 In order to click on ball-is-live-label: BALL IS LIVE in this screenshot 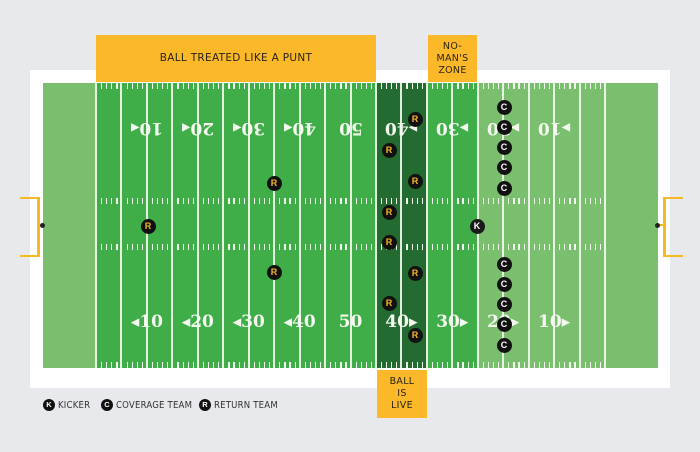, I will do `click(402, 394)`.